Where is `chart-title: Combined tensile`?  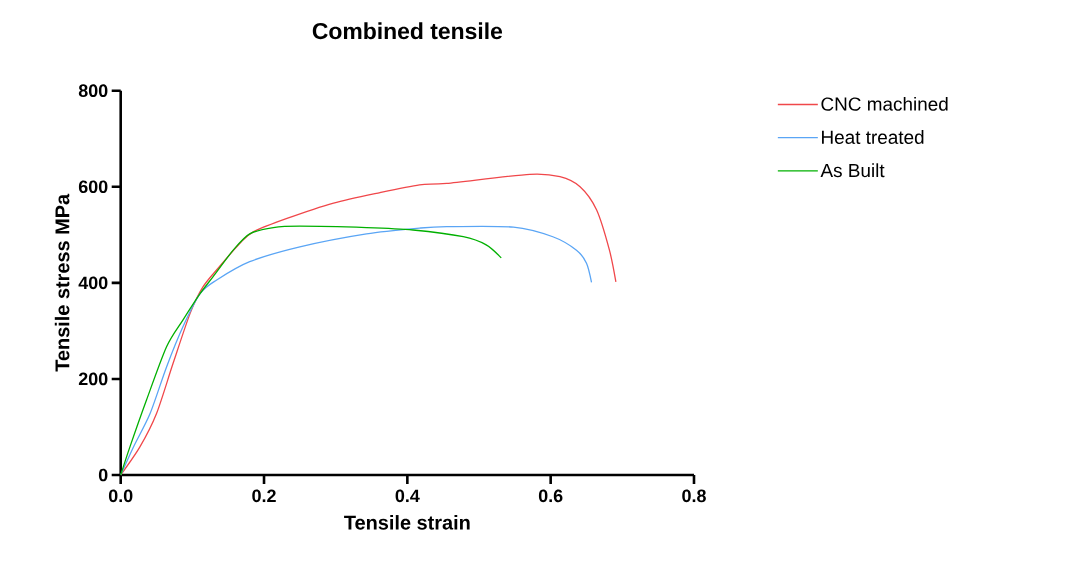
chart-title: Combined tensile is located at coordinates (407, 31).